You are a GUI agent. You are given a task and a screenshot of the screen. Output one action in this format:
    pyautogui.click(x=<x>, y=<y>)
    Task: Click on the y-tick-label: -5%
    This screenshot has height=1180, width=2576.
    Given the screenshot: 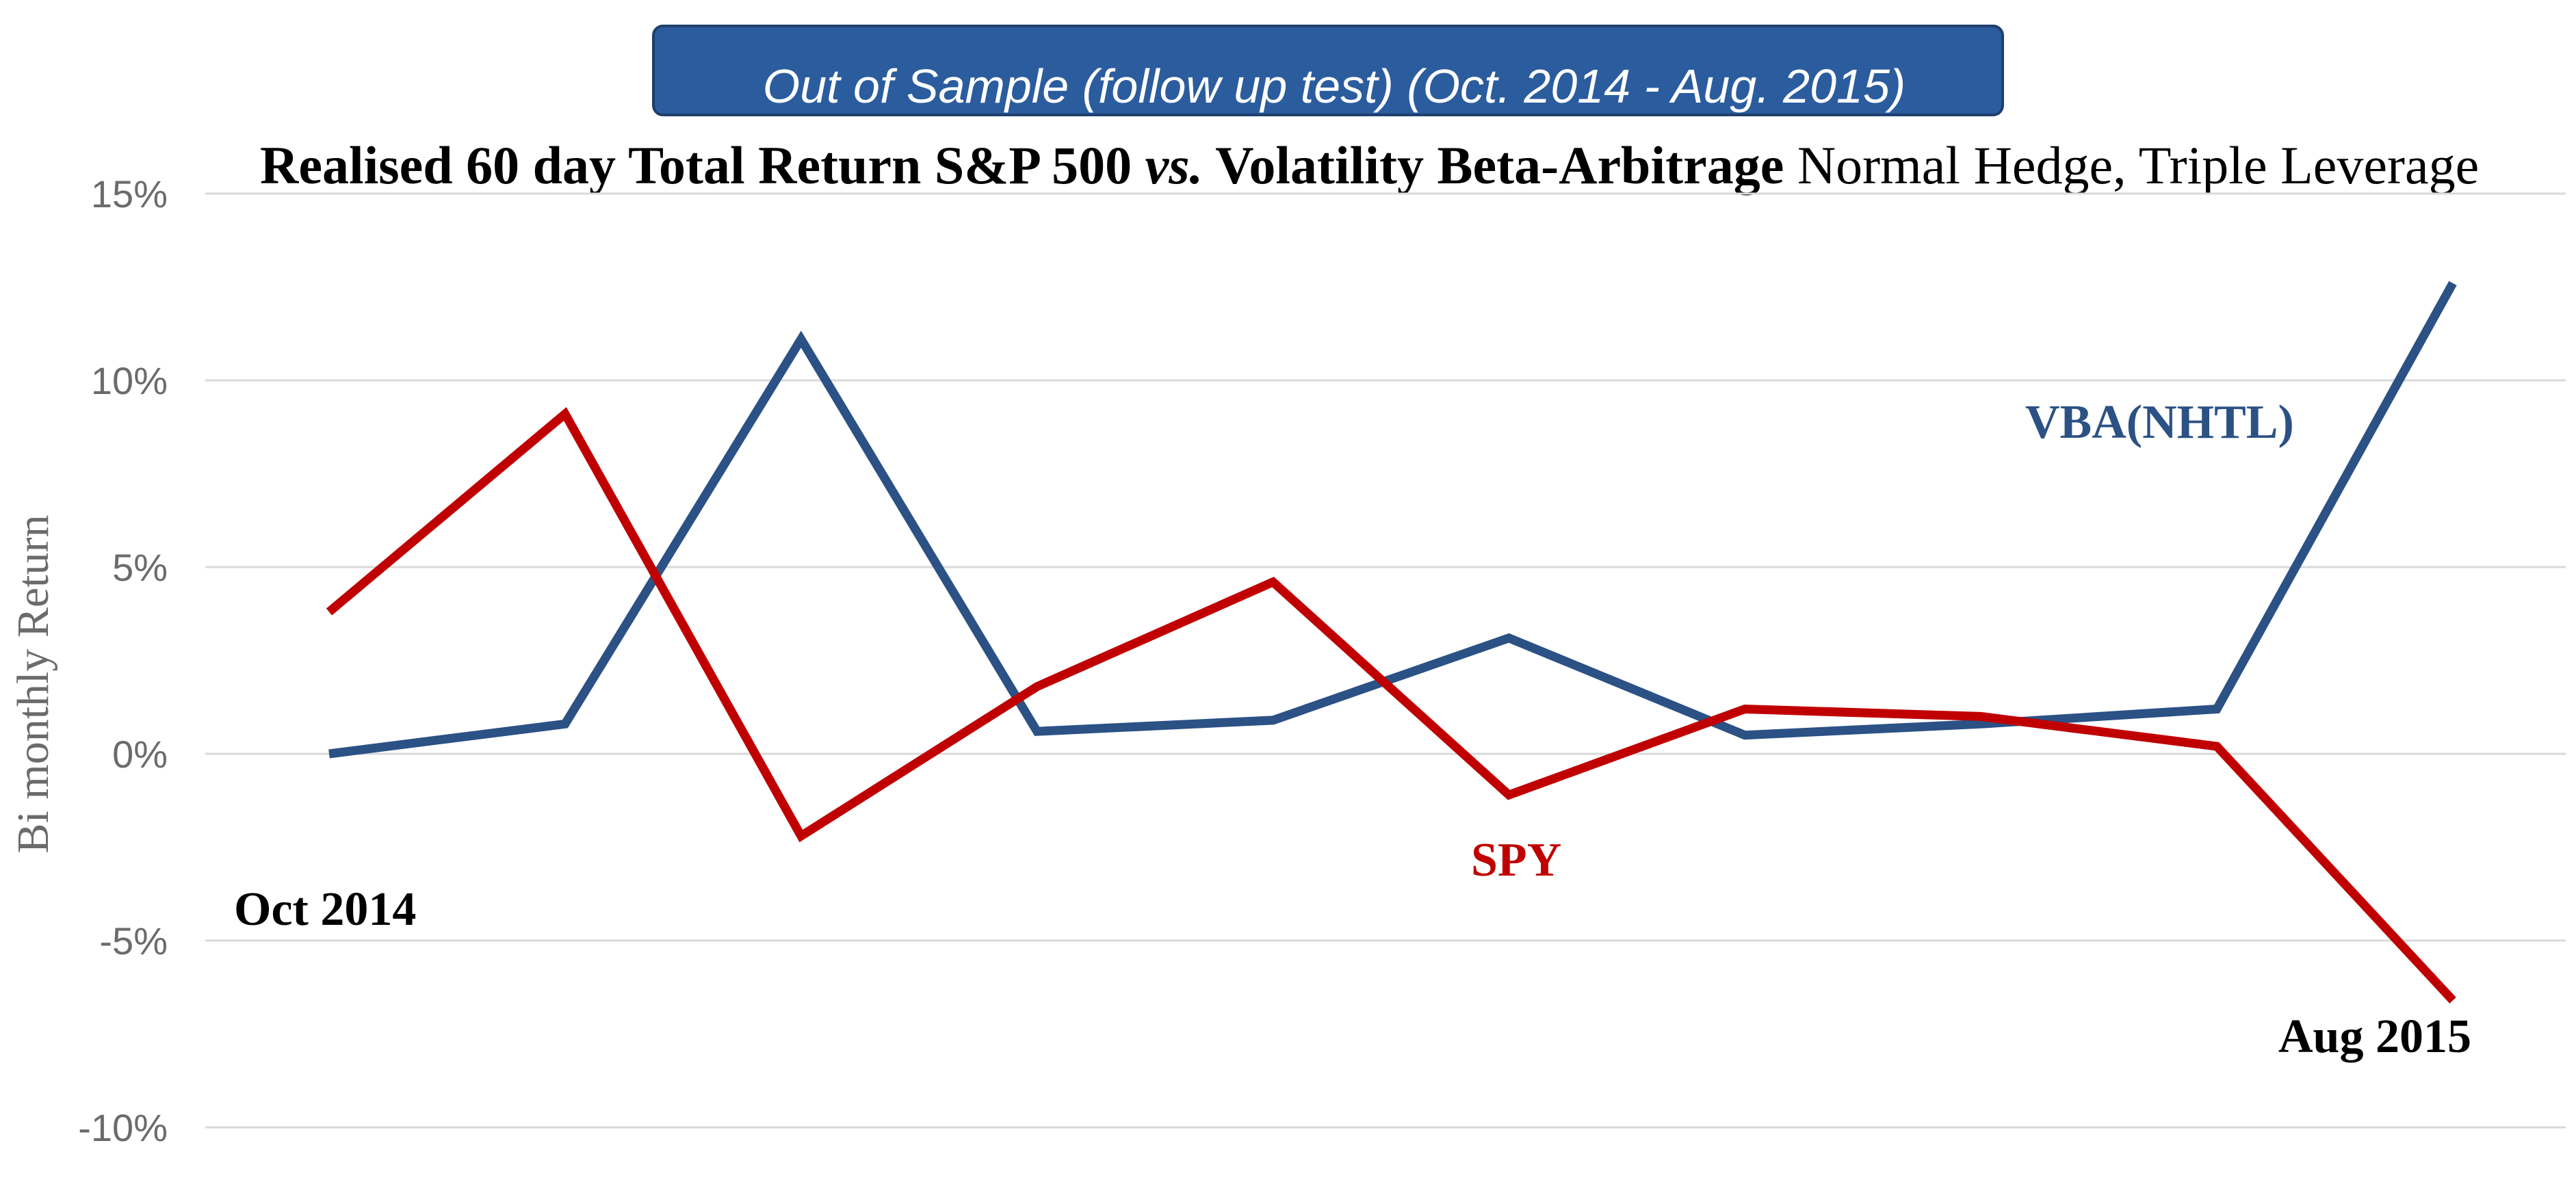 What is the action you would take?
    pyautogui.click(x=133, y=940)
    